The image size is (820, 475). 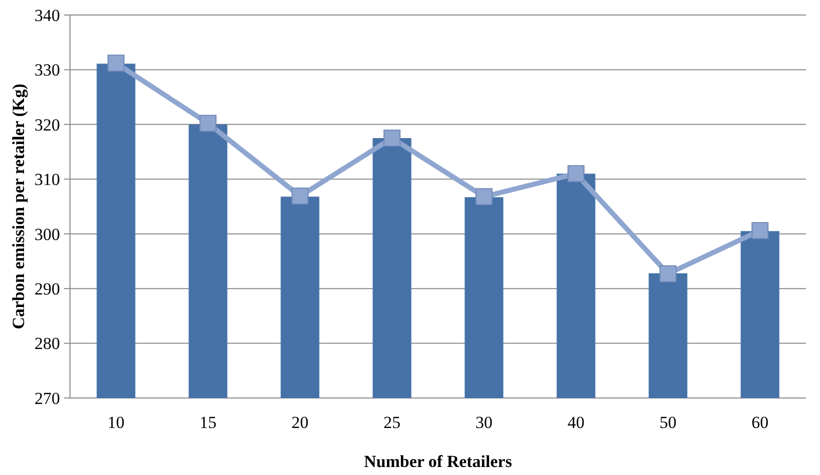 I want to click on x-tick-label: 50, so click(x=668, y=422).